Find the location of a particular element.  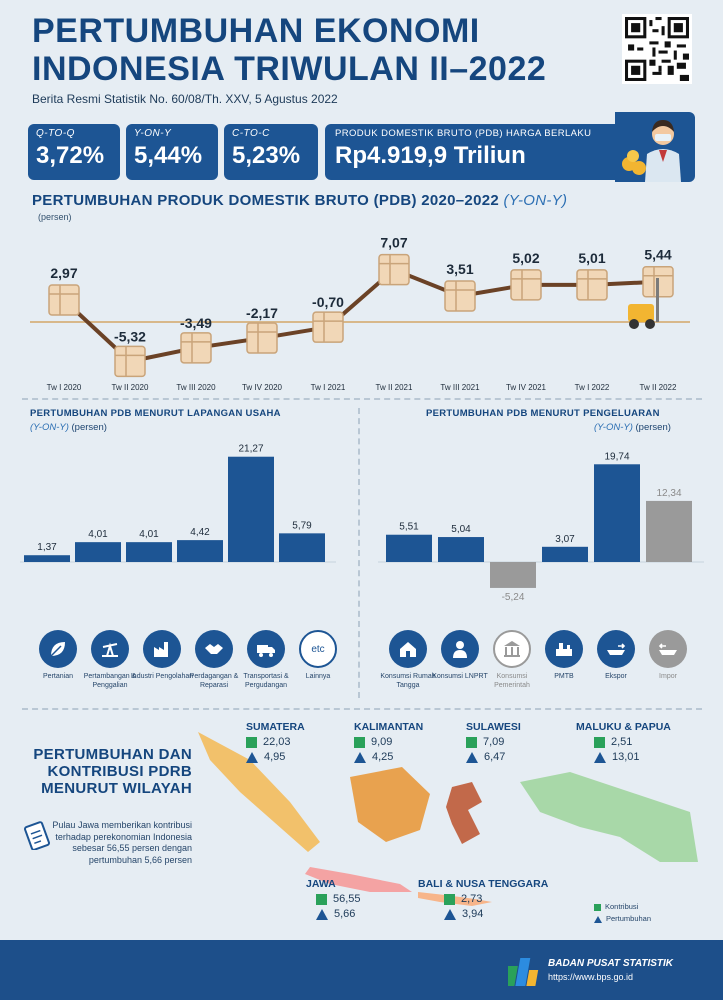

map-jawa is located at coordinates (358, 879).